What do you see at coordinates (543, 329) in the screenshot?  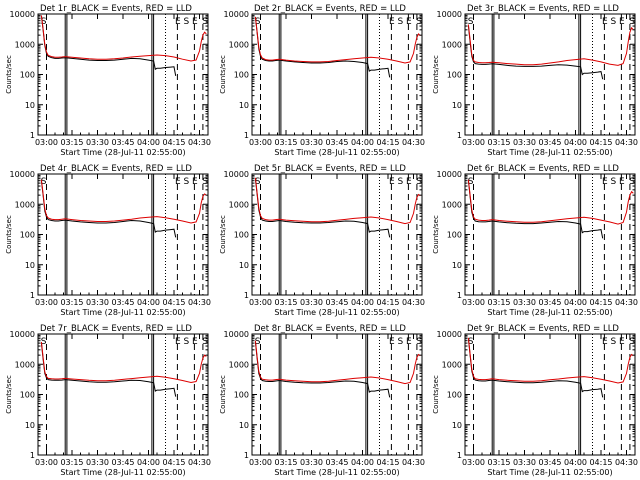 I see `chart-title: Det 9r_BLACK = Events, RED = LLD` at bounding box center [543, 329].